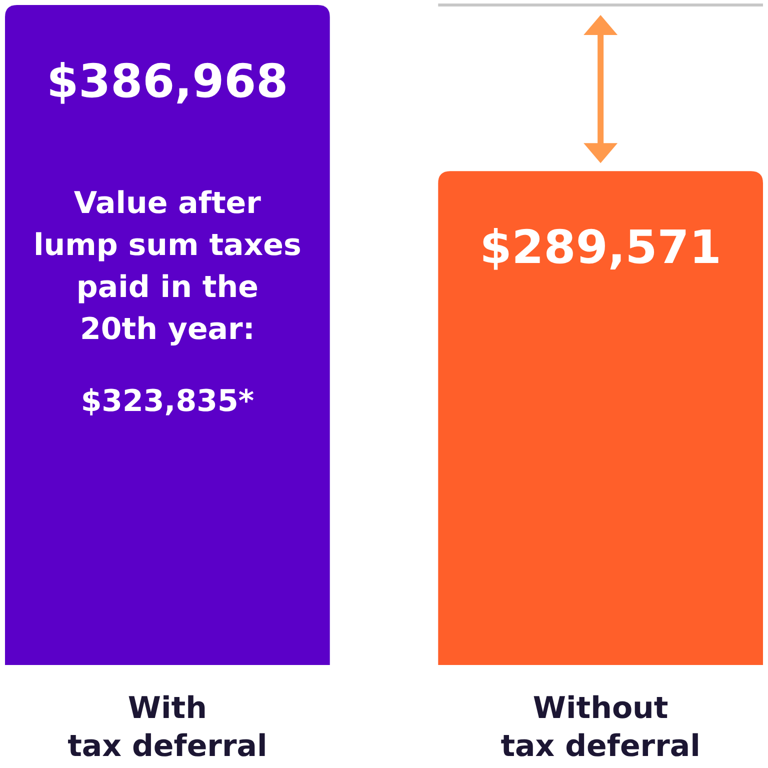 The height and width of the screenshot is (768, 768). I want to click on annotation: $323,835*, so click(167, 401).